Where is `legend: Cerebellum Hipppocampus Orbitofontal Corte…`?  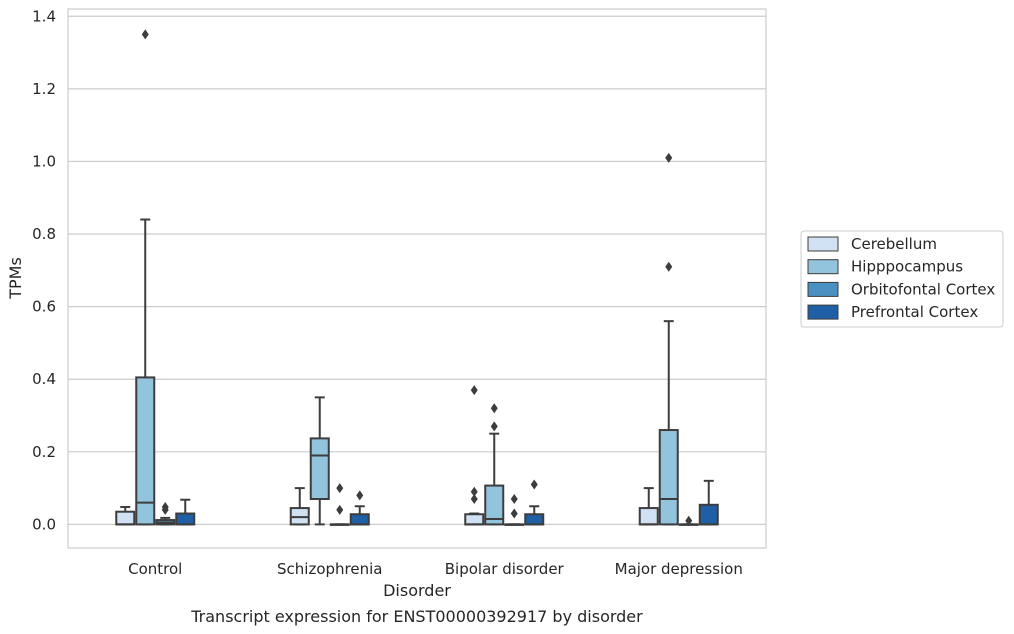
legend: Cerebellum Hipppocampus Orbitofontal Corte… is located at coordinates (902, 279).